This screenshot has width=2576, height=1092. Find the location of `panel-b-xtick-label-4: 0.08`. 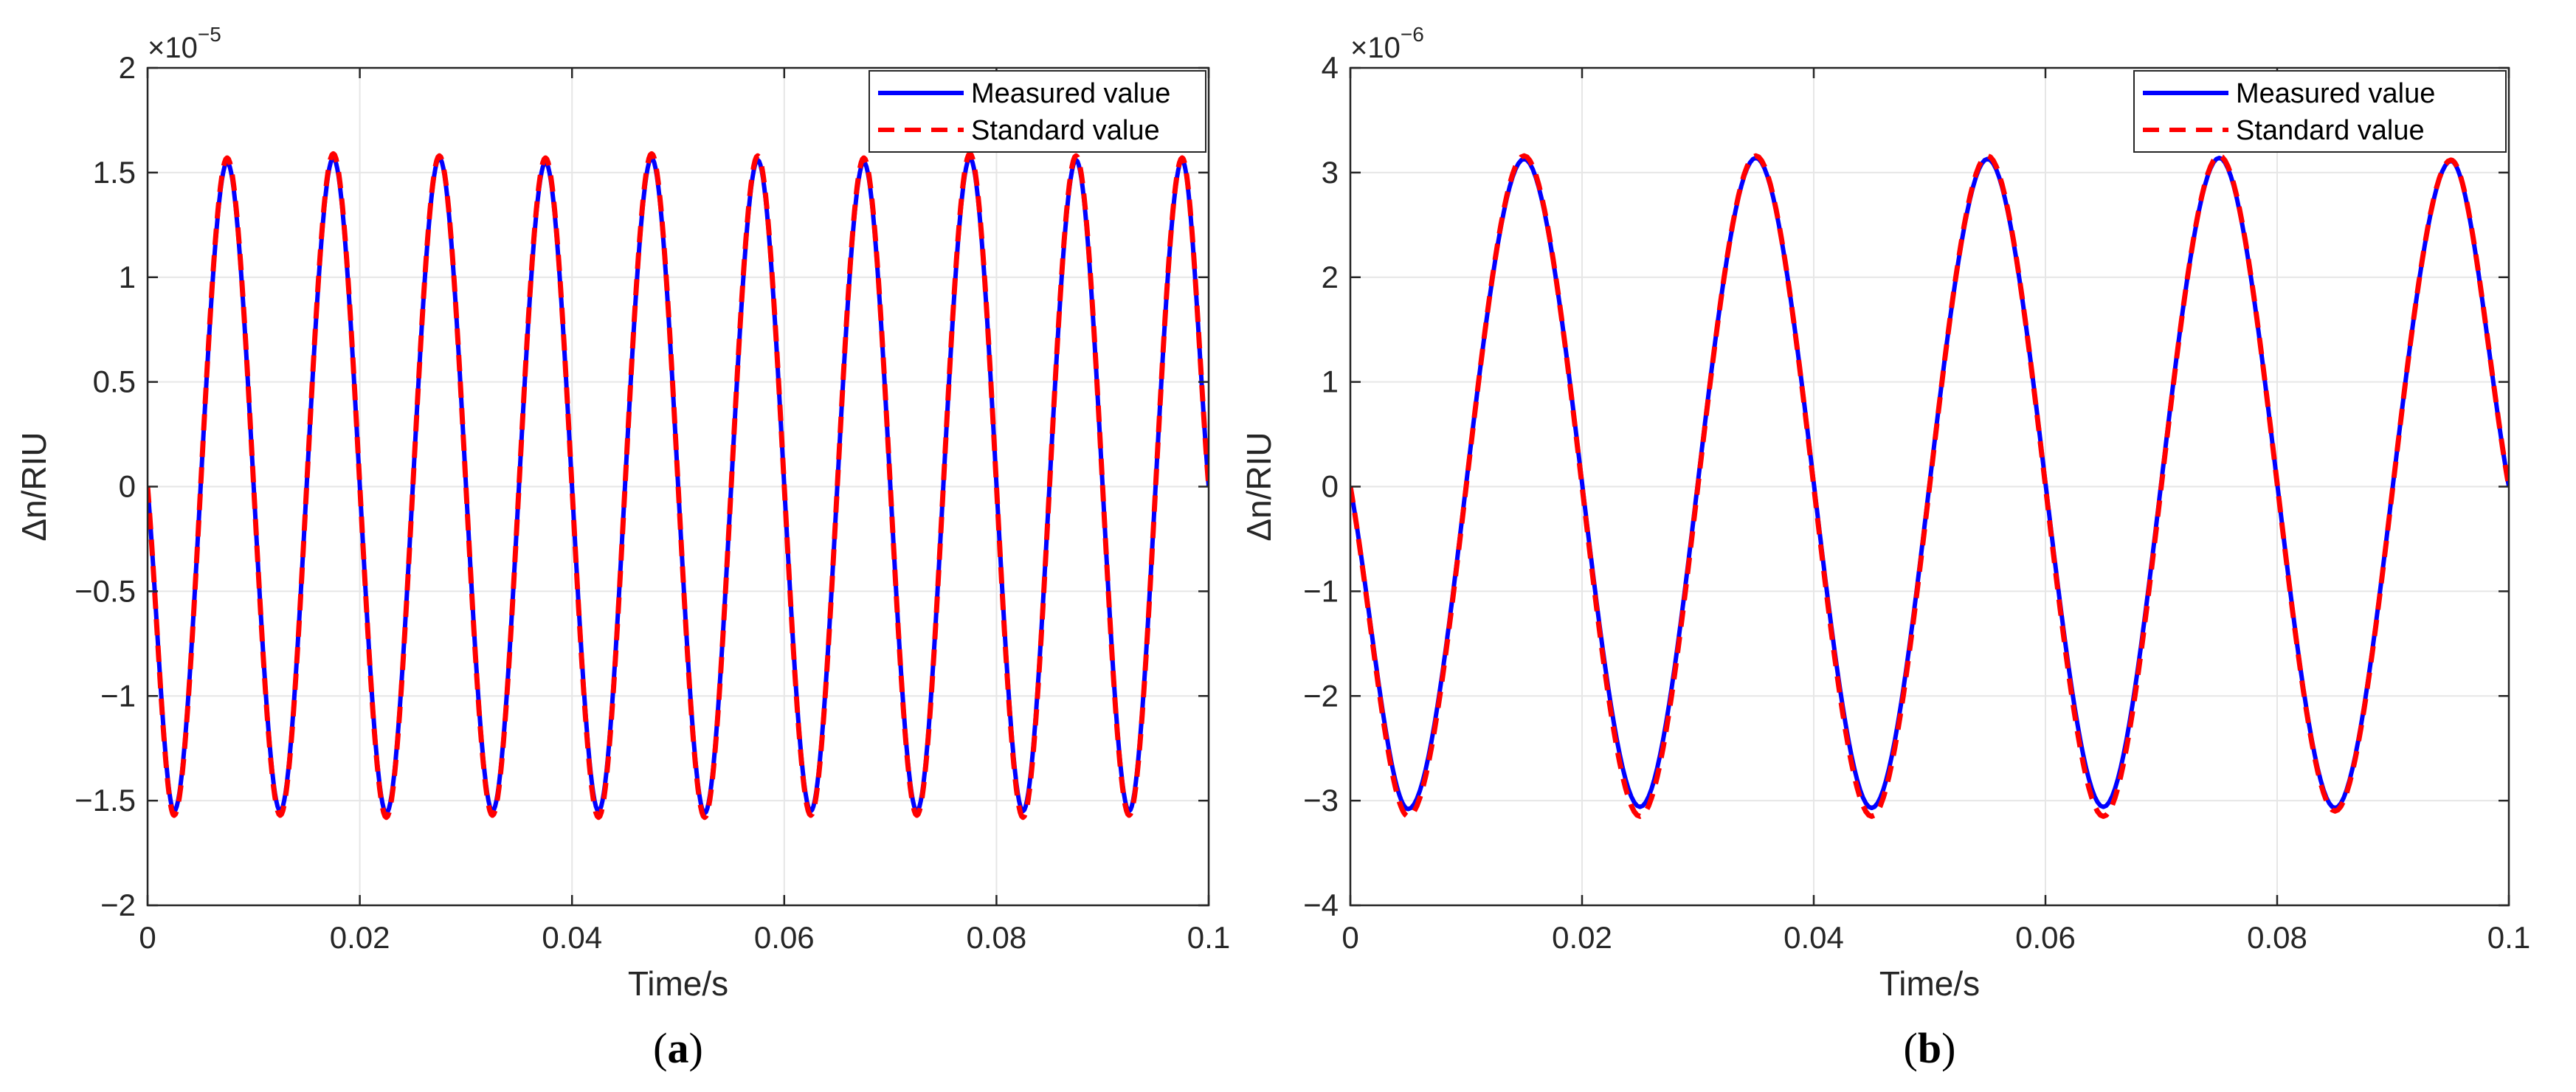

panel-b-xtick-label-4: 0.08 is located at coordinates (2277, 938).